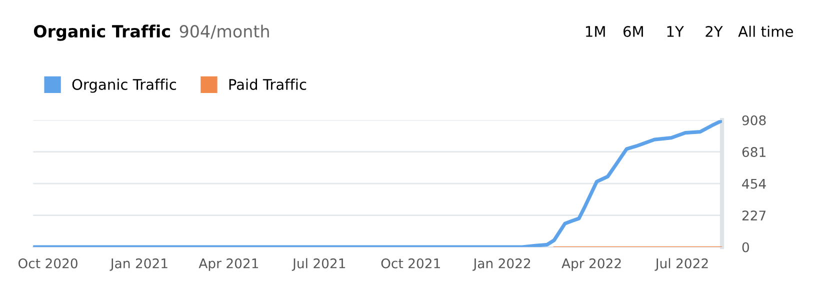 Image resolution: width=828 pixels, height=298 pixels. I want to click on x-tick-label: Oct 2021, so click(410, 263).